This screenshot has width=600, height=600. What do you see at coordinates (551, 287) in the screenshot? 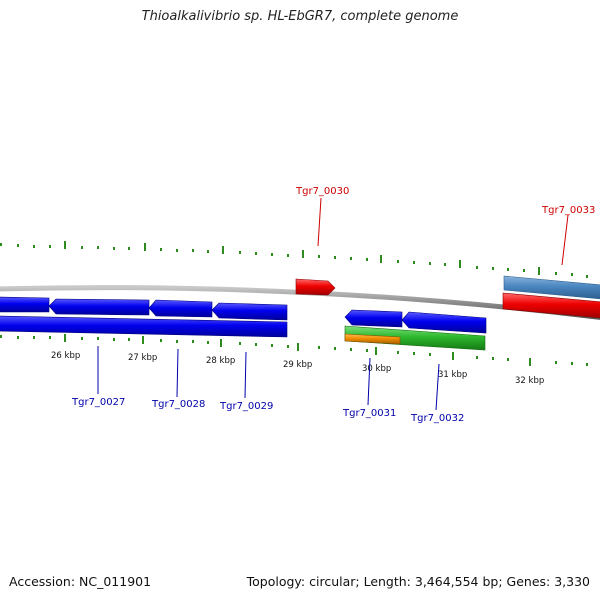
I see `gene-tgr7-0033-upper` at bounding box center [551, 287].